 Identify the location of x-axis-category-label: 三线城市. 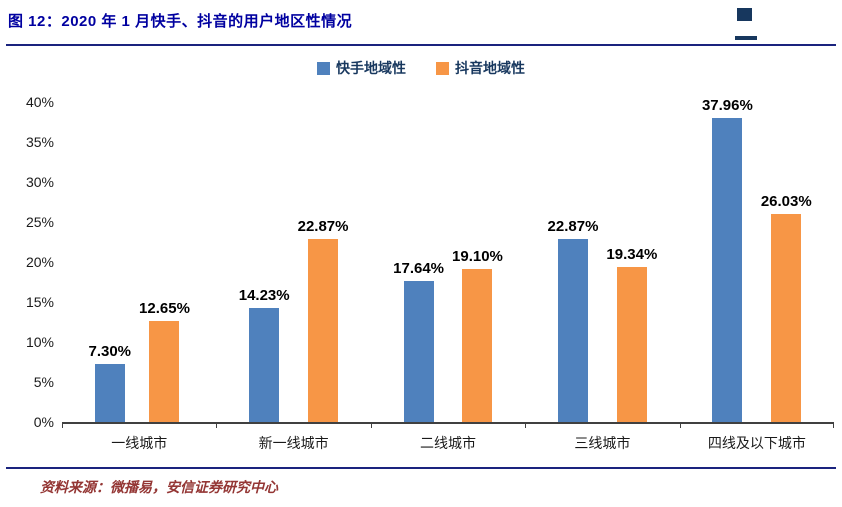
(602, 443).